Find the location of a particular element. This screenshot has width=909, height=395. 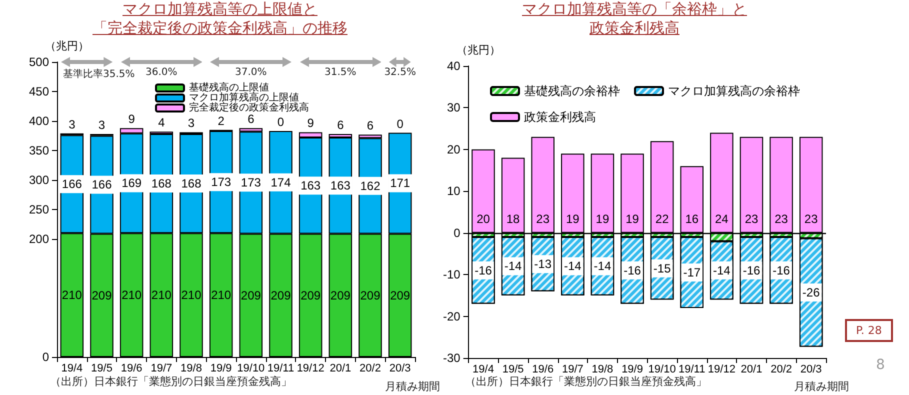

chart-title: マクロ加算残高等の「余裕枠」と is located at coordinates (634, 9).